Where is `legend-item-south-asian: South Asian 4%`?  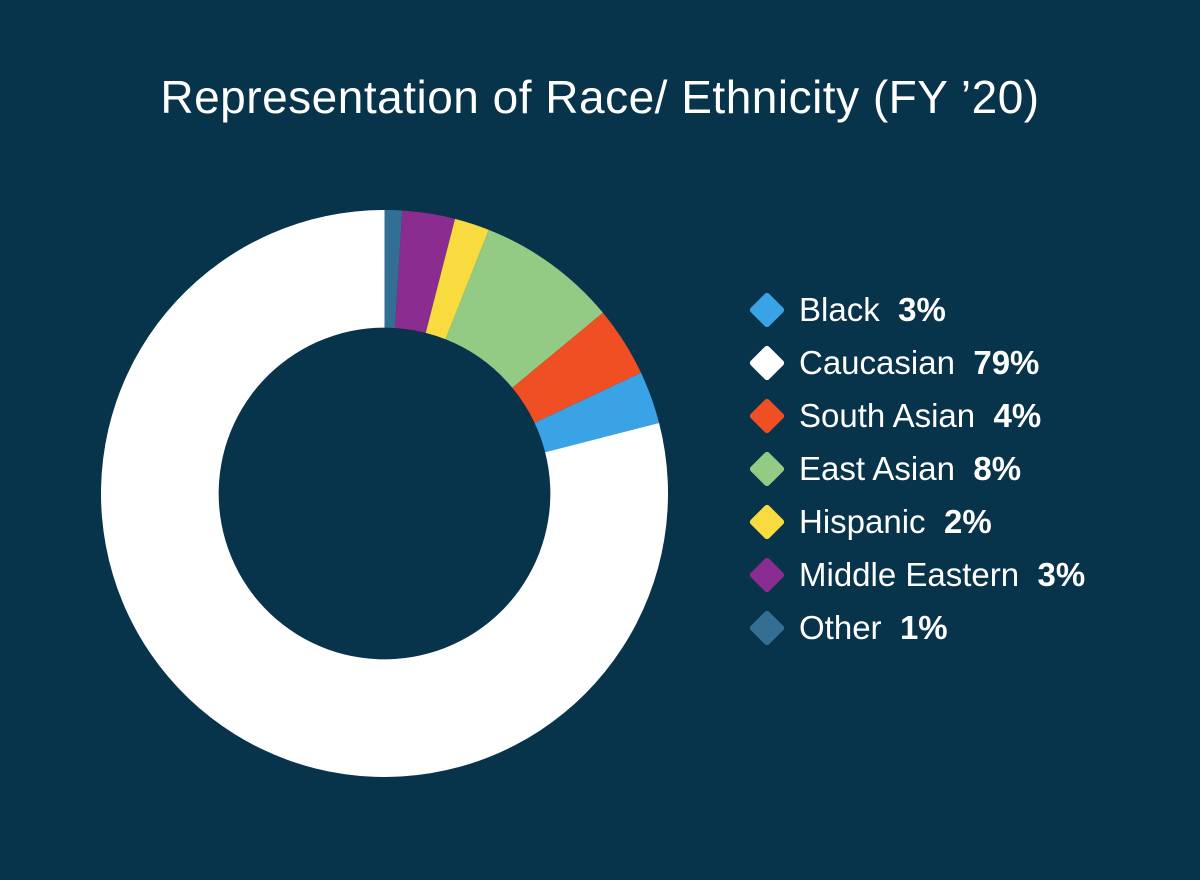
legend-item-south-asian: South Asian 4% is located at coordinates (916, 415).